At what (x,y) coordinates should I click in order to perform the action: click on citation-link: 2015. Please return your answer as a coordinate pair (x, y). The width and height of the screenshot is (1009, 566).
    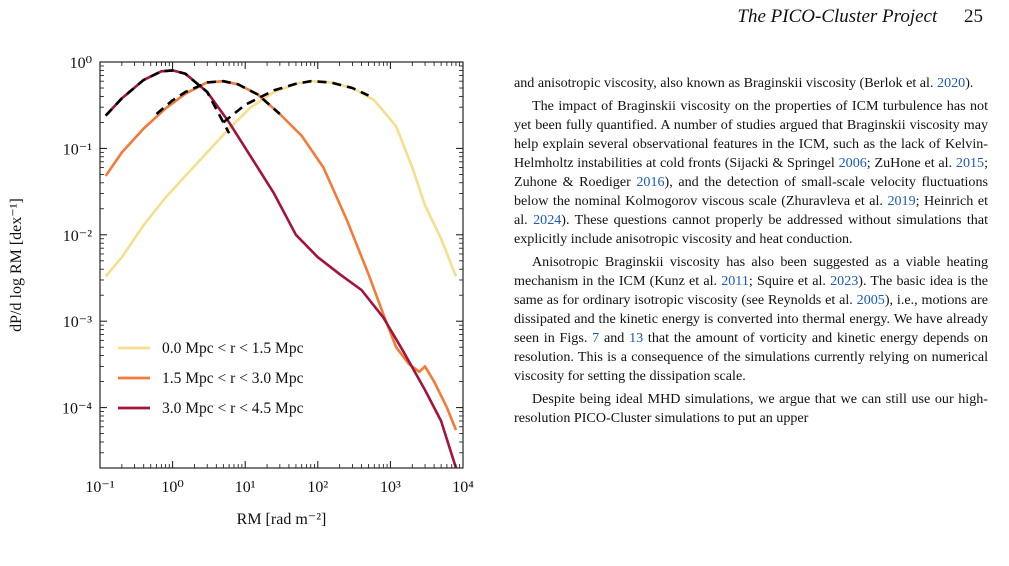
    Looking at the image, I should click on (970, 163).